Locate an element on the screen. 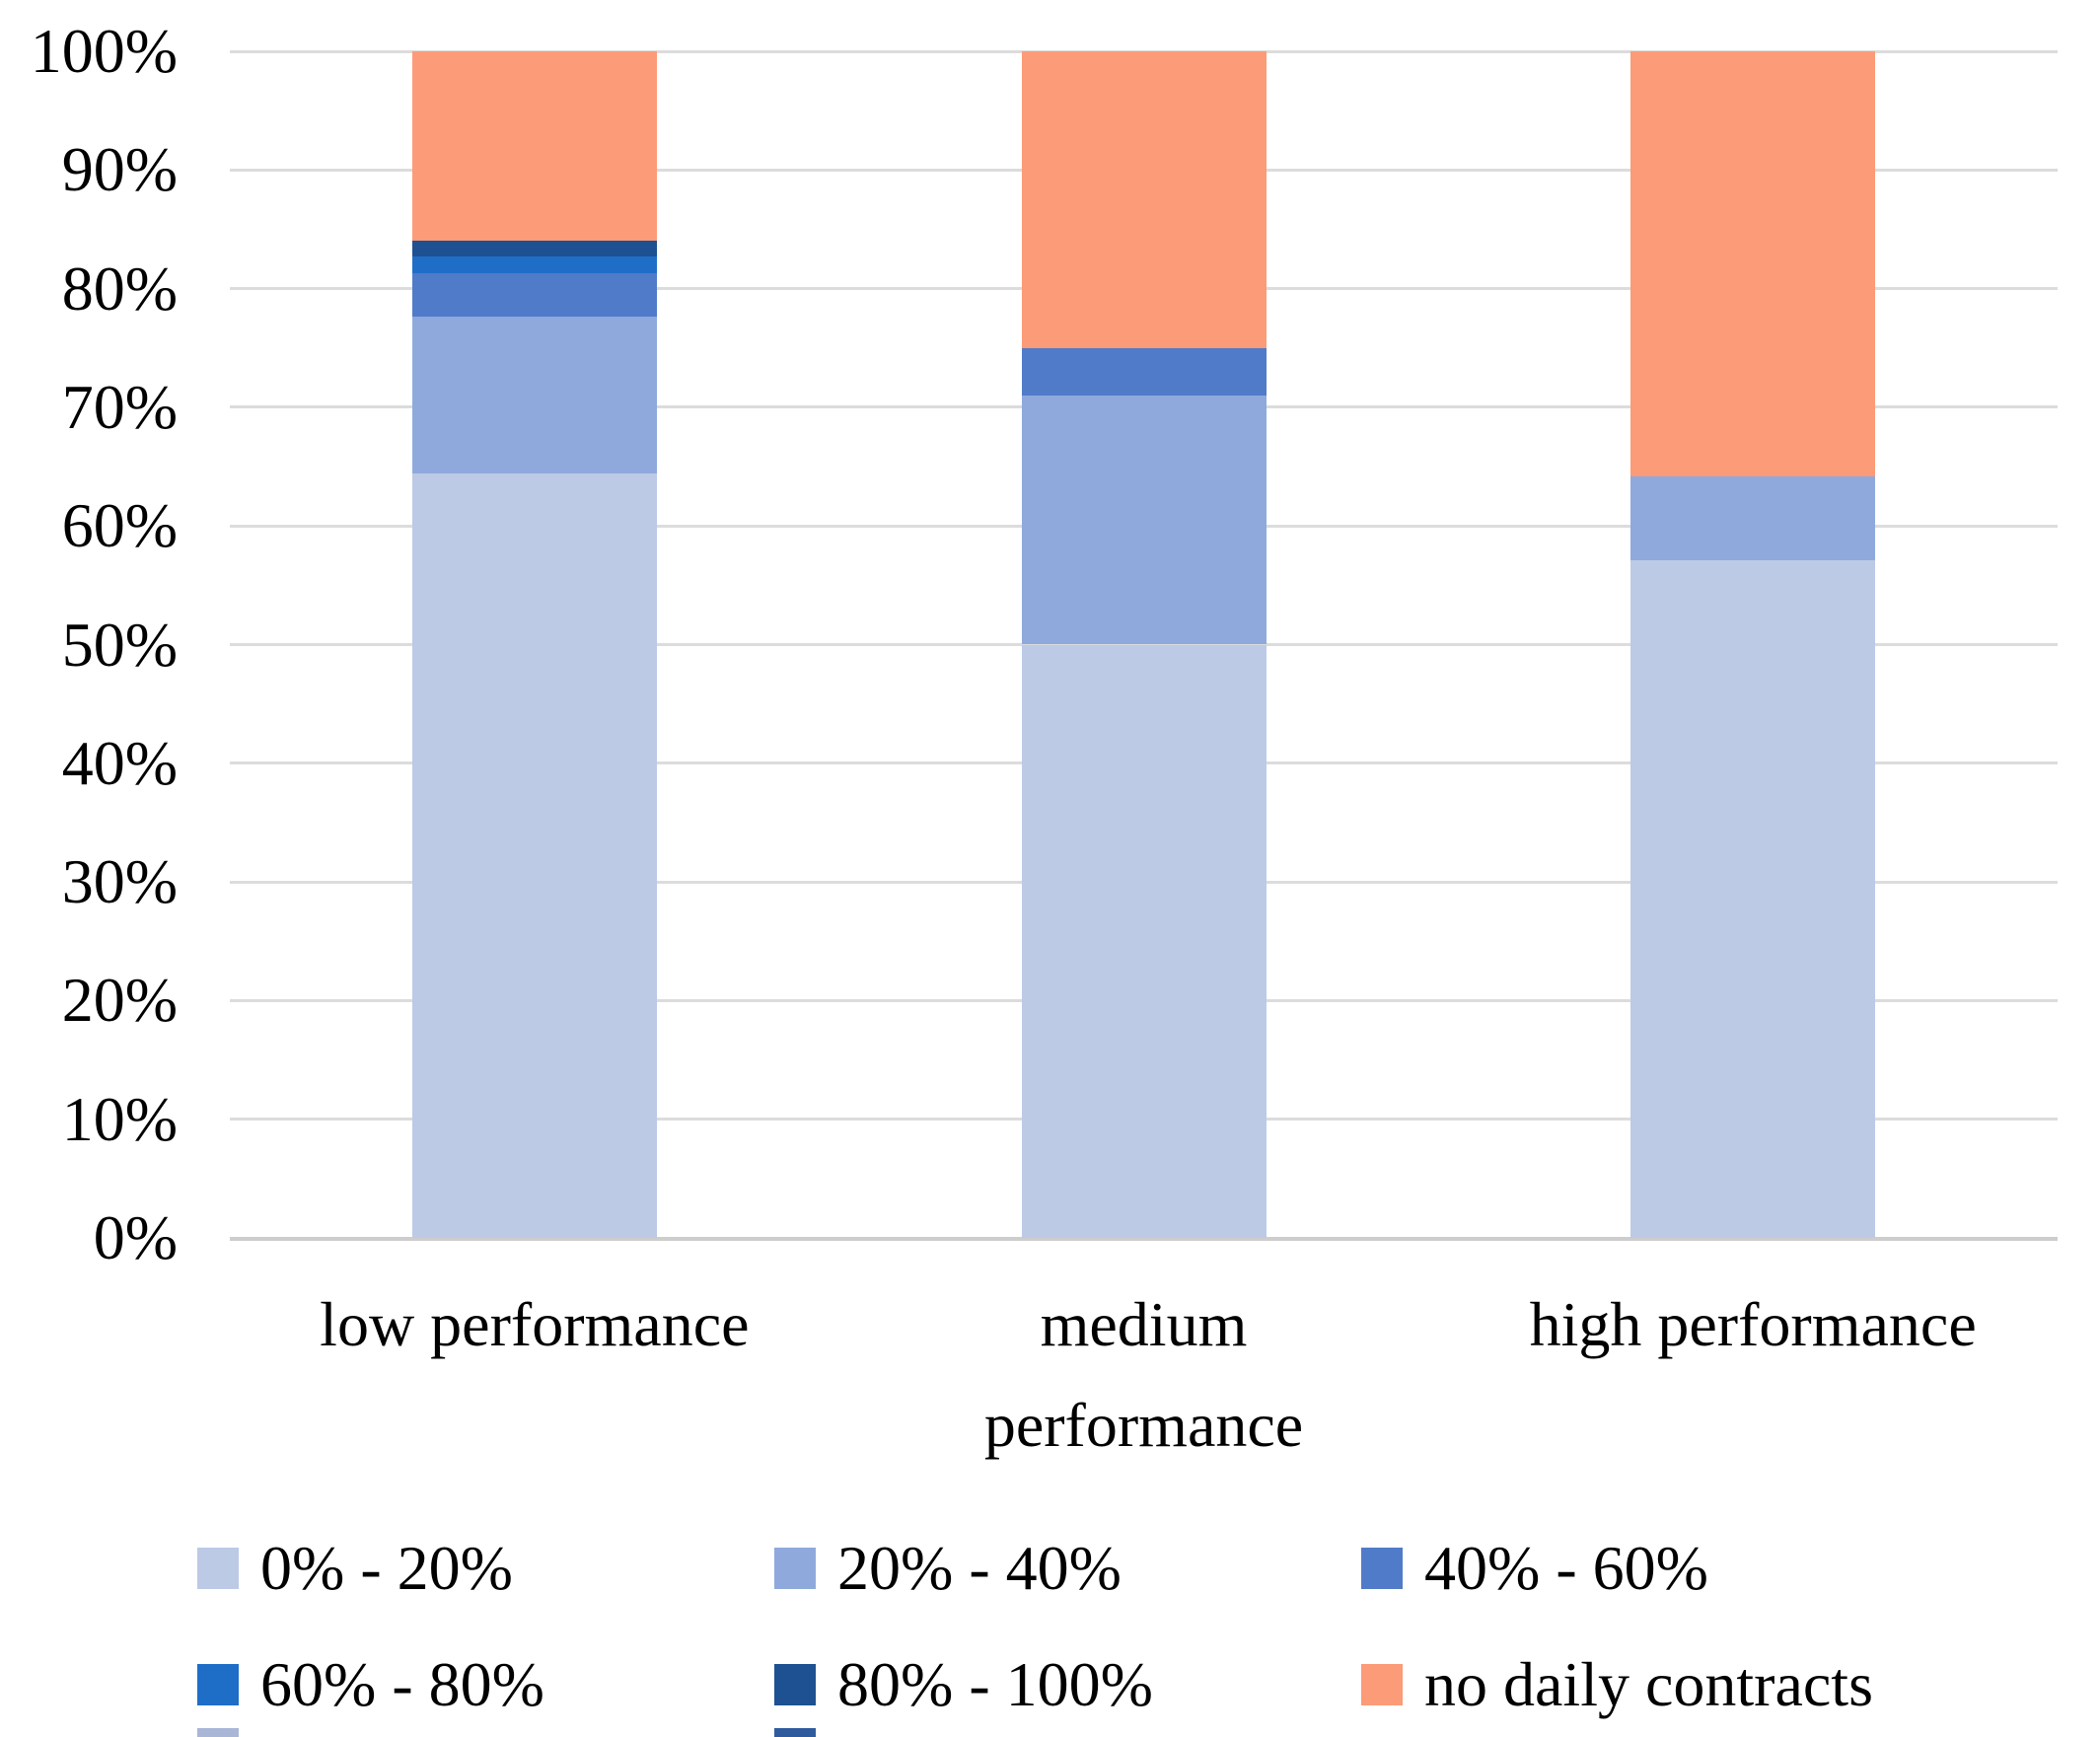  bar-low-performance is located at coordinates (534, 644).